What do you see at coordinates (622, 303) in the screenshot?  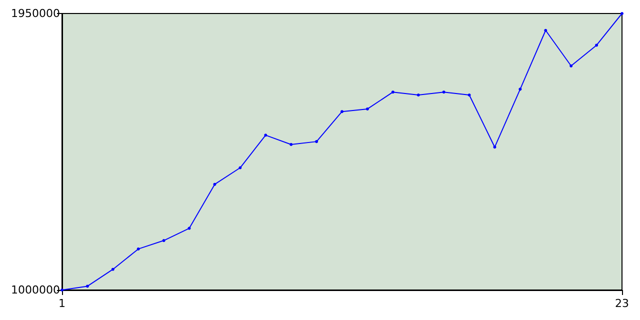 I see `x-tick-label: 23` at bounding box center [622, 303].